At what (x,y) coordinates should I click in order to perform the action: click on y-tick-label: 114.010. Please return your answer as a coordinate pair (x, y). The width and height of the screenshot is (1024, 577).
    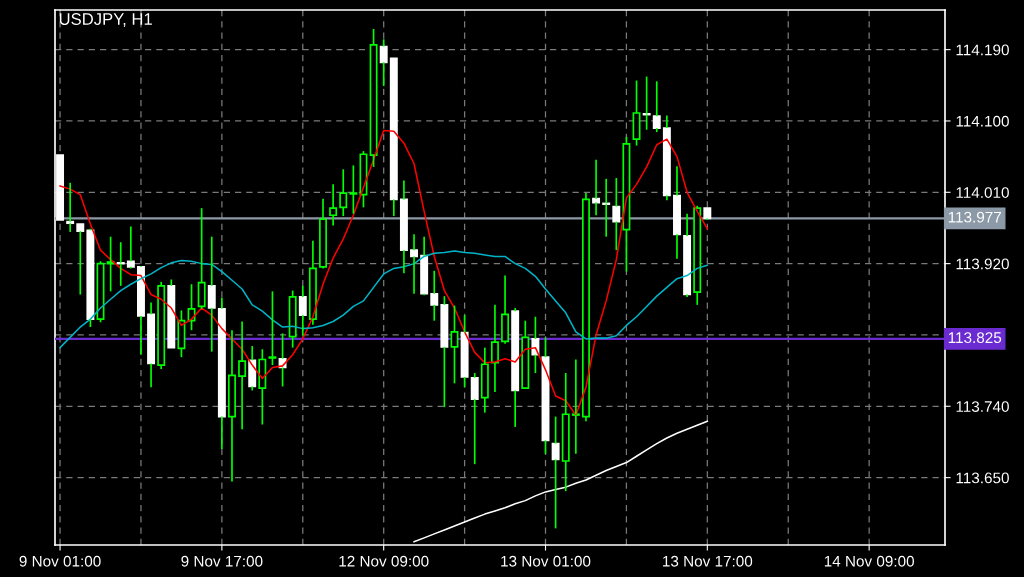
    Looking at the image, I should click on (982, 192).